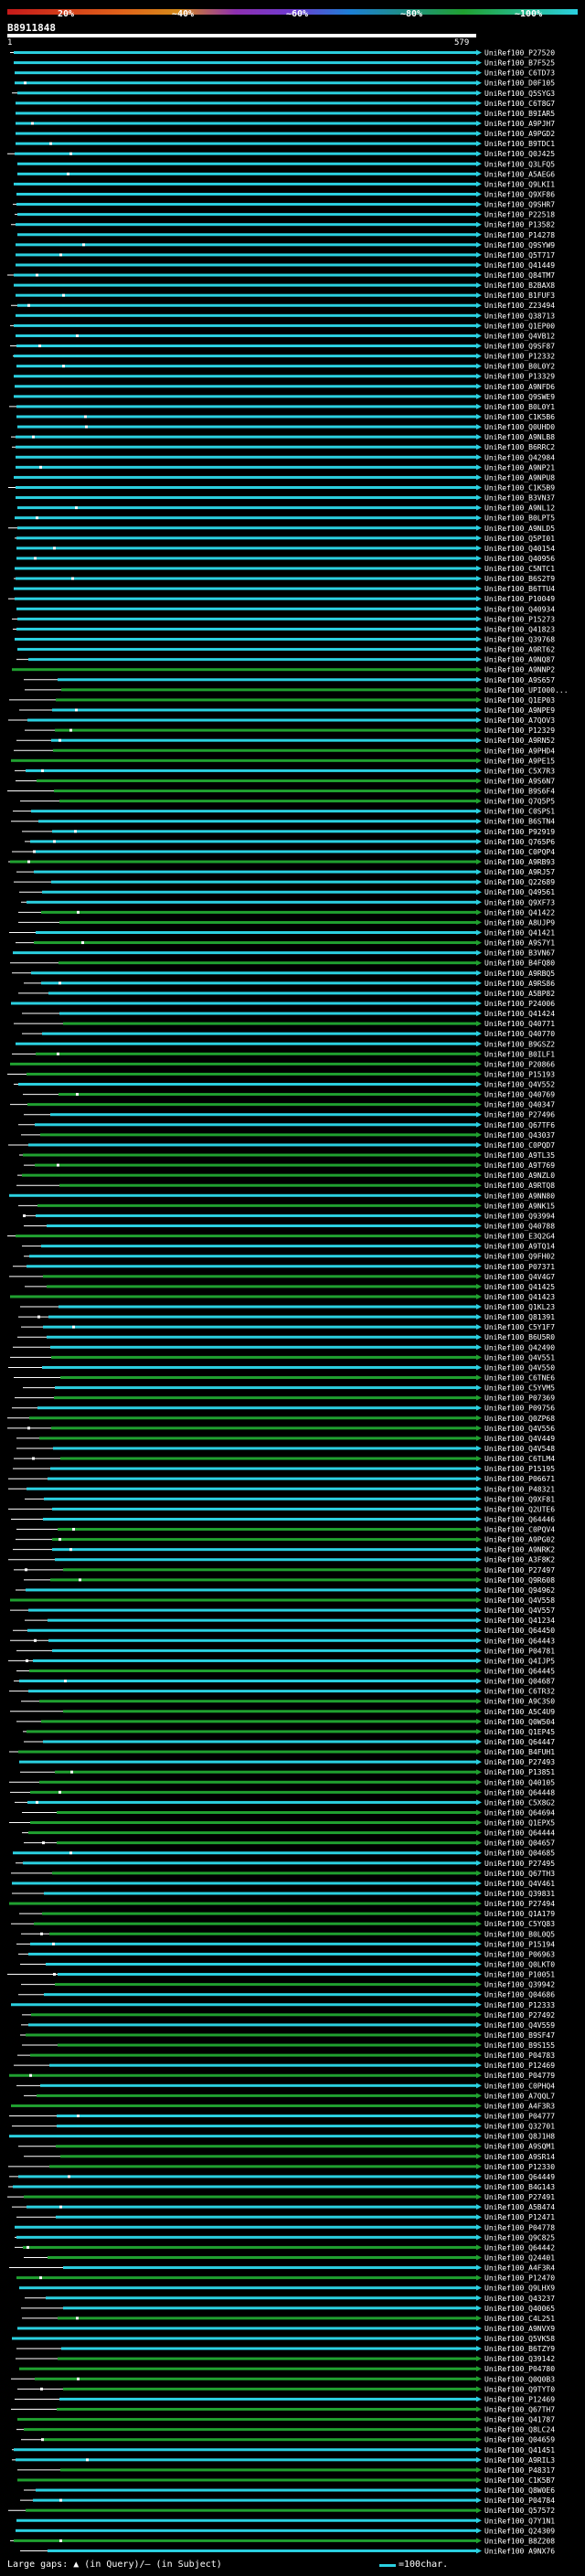 This screenshot has width=585, height=2576. Describe the element at coordinates (519, 1712) in the screenshot. I see `hit-id-label: UniRef100_A5C4U9` at that location.